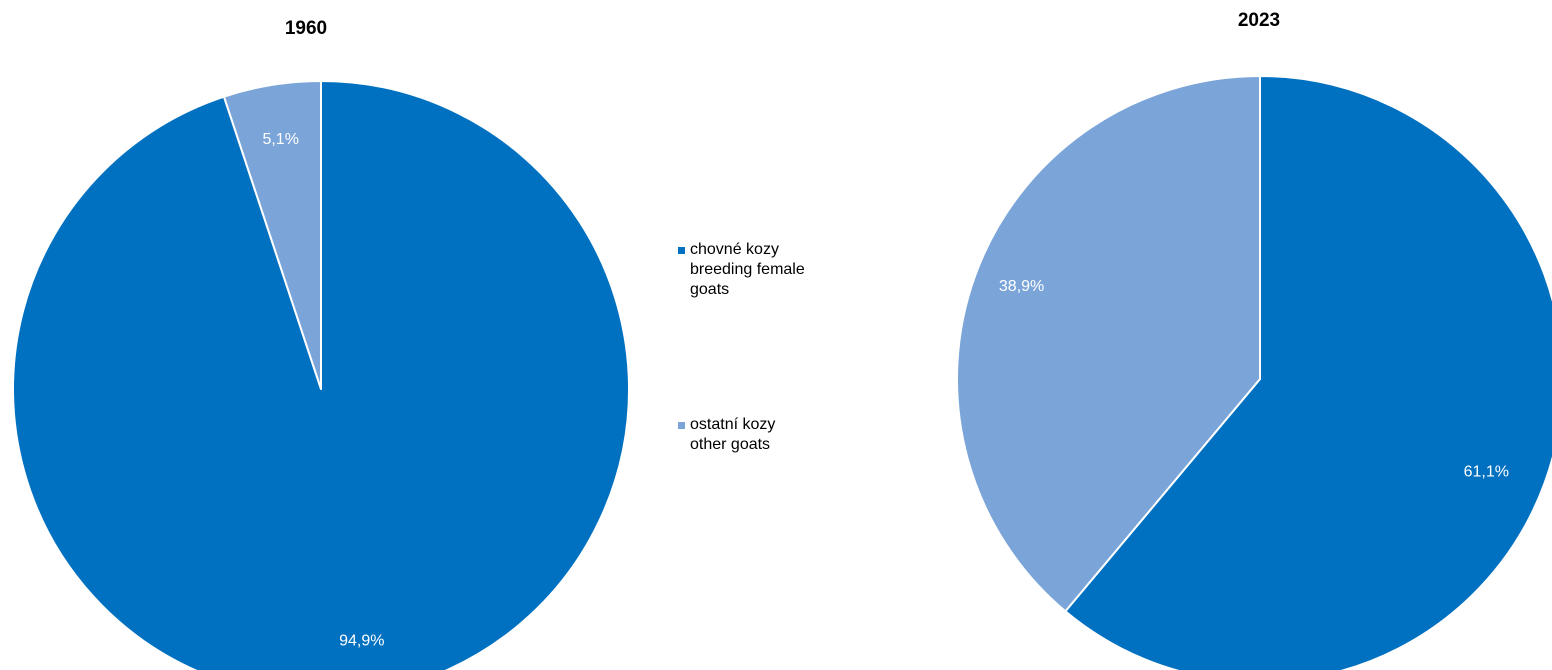 The height and width of the screenshot is (670, 1552). I want to click on legend-line: other goats, so click(730, 444).